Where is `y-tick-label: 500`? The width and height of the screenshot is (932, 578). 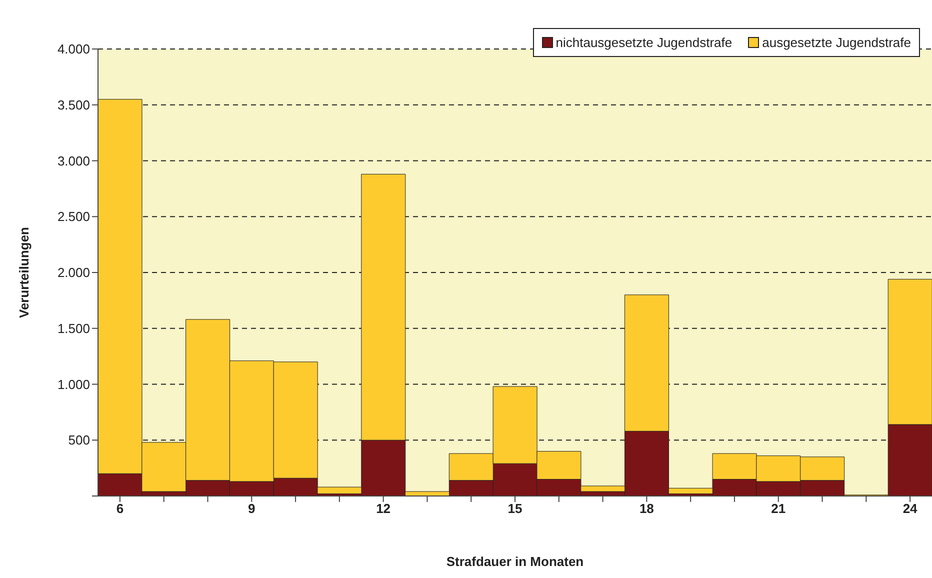 y-tick-label: 500 is located at coordinates (79, 440).